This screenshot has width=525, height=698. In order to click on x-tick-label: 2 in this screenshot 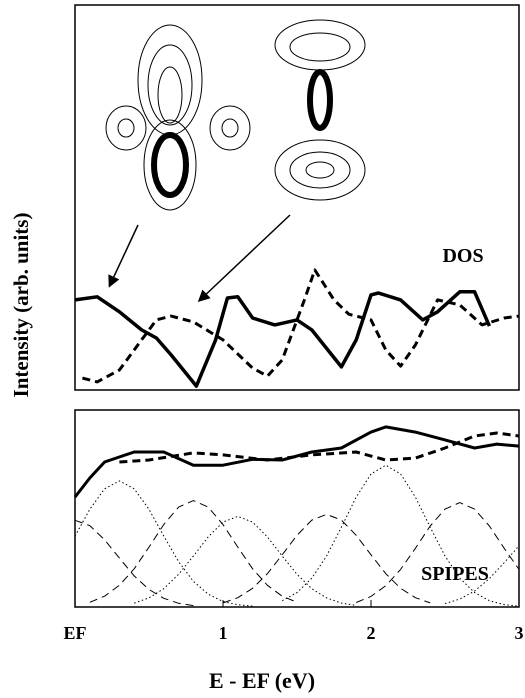, I will do `click(371, 633)`.